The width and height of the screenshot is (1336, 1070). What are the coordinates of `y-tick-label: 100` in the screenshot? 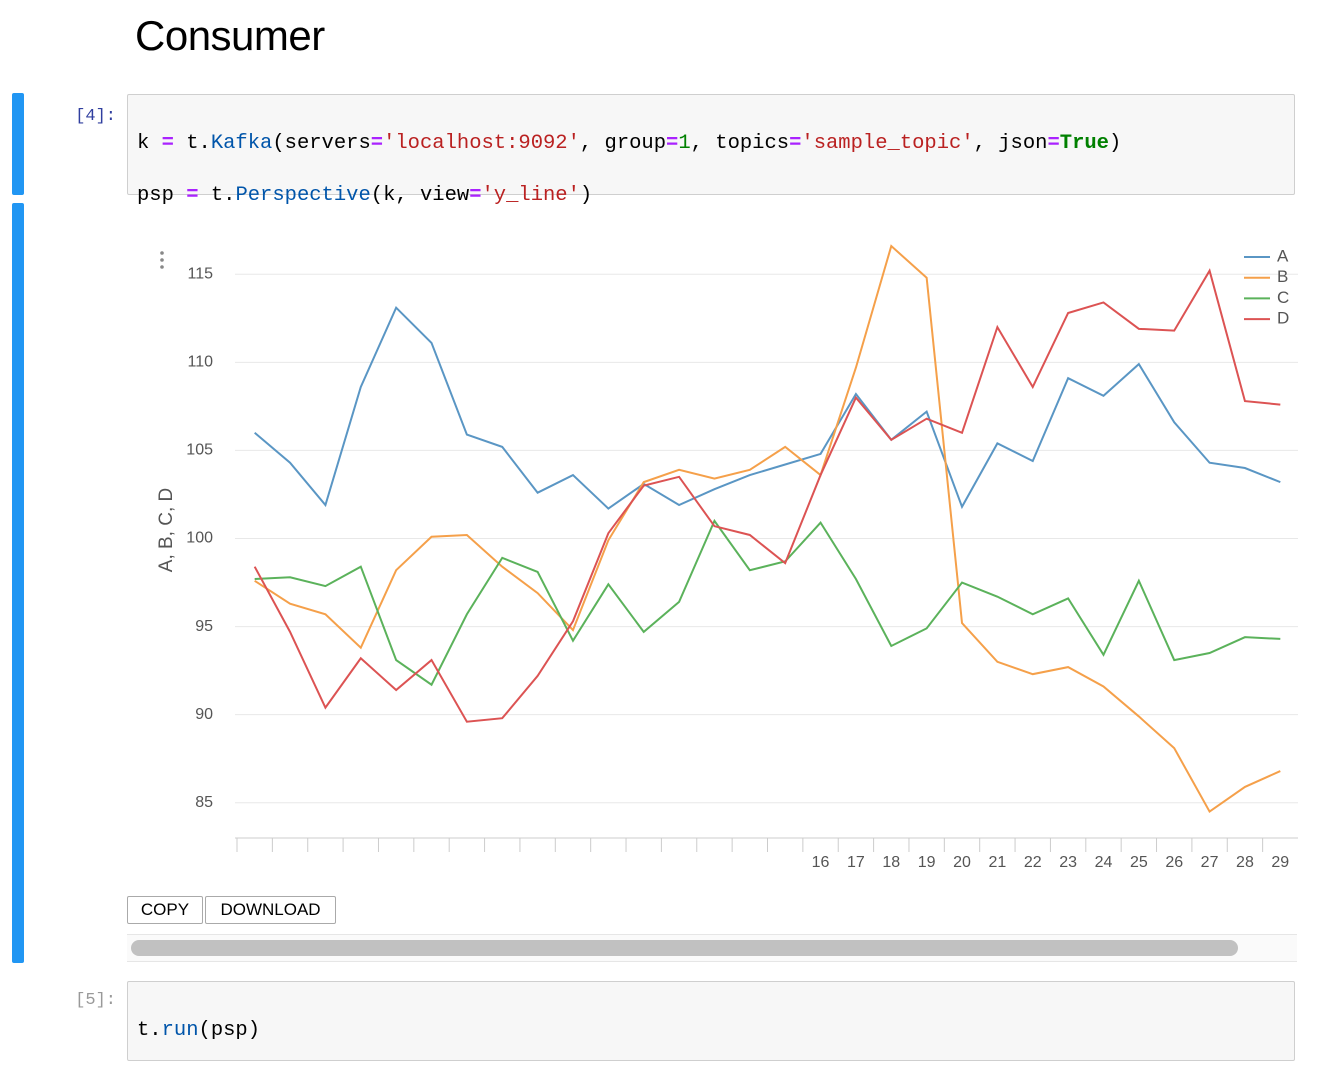 It's located at (199, 538).